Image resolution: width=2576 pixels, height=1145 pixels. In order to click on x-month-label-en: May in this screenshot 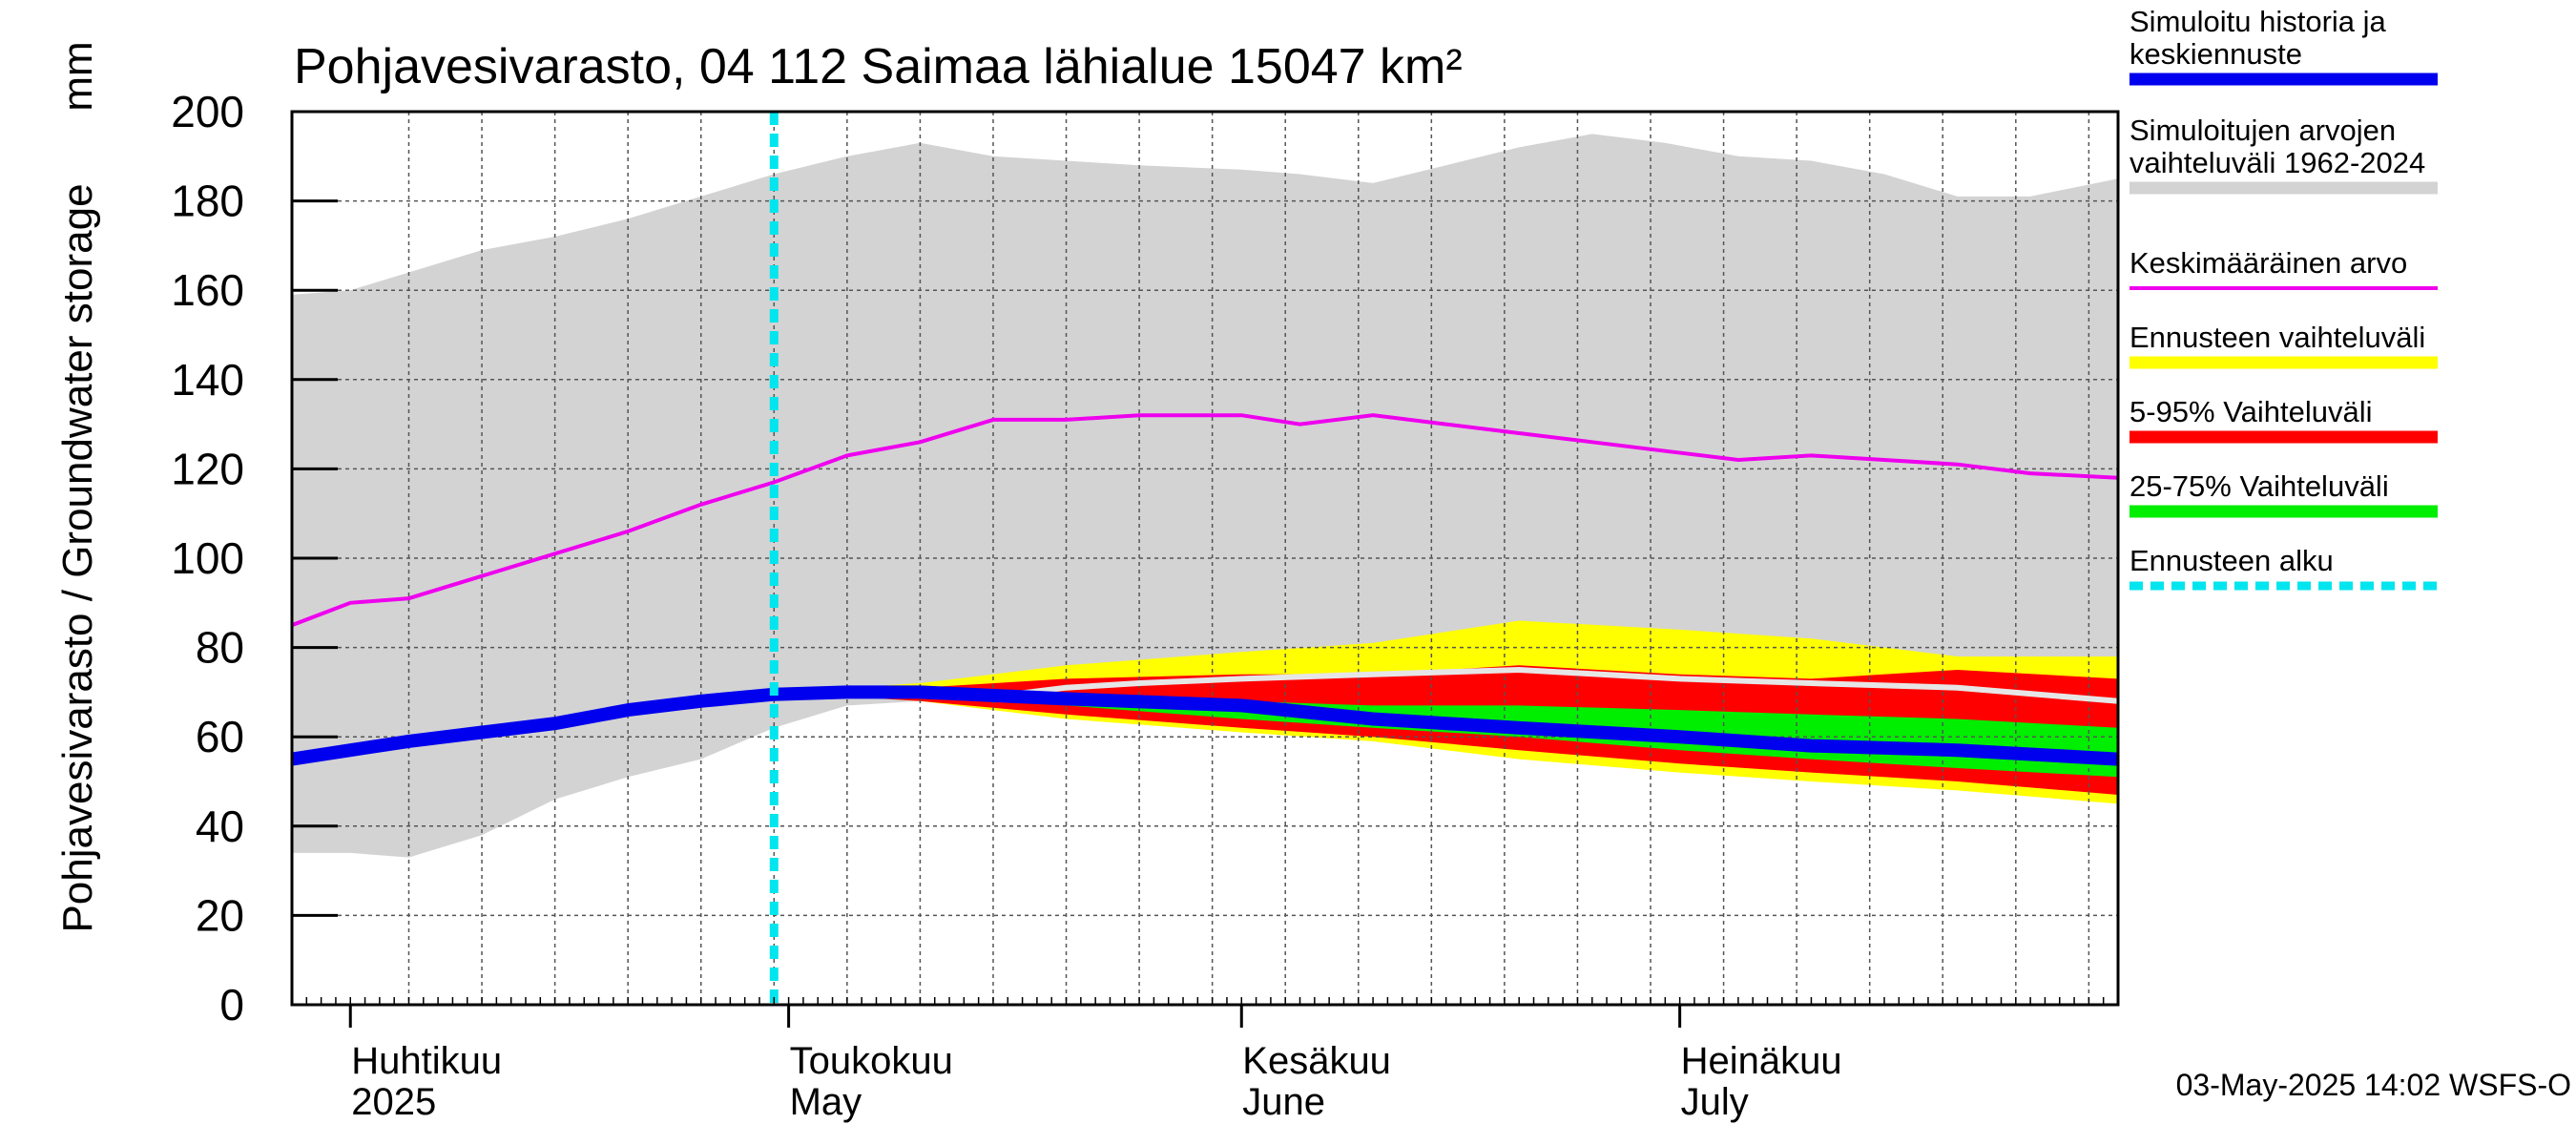, I will do `click(826, 1102)`.